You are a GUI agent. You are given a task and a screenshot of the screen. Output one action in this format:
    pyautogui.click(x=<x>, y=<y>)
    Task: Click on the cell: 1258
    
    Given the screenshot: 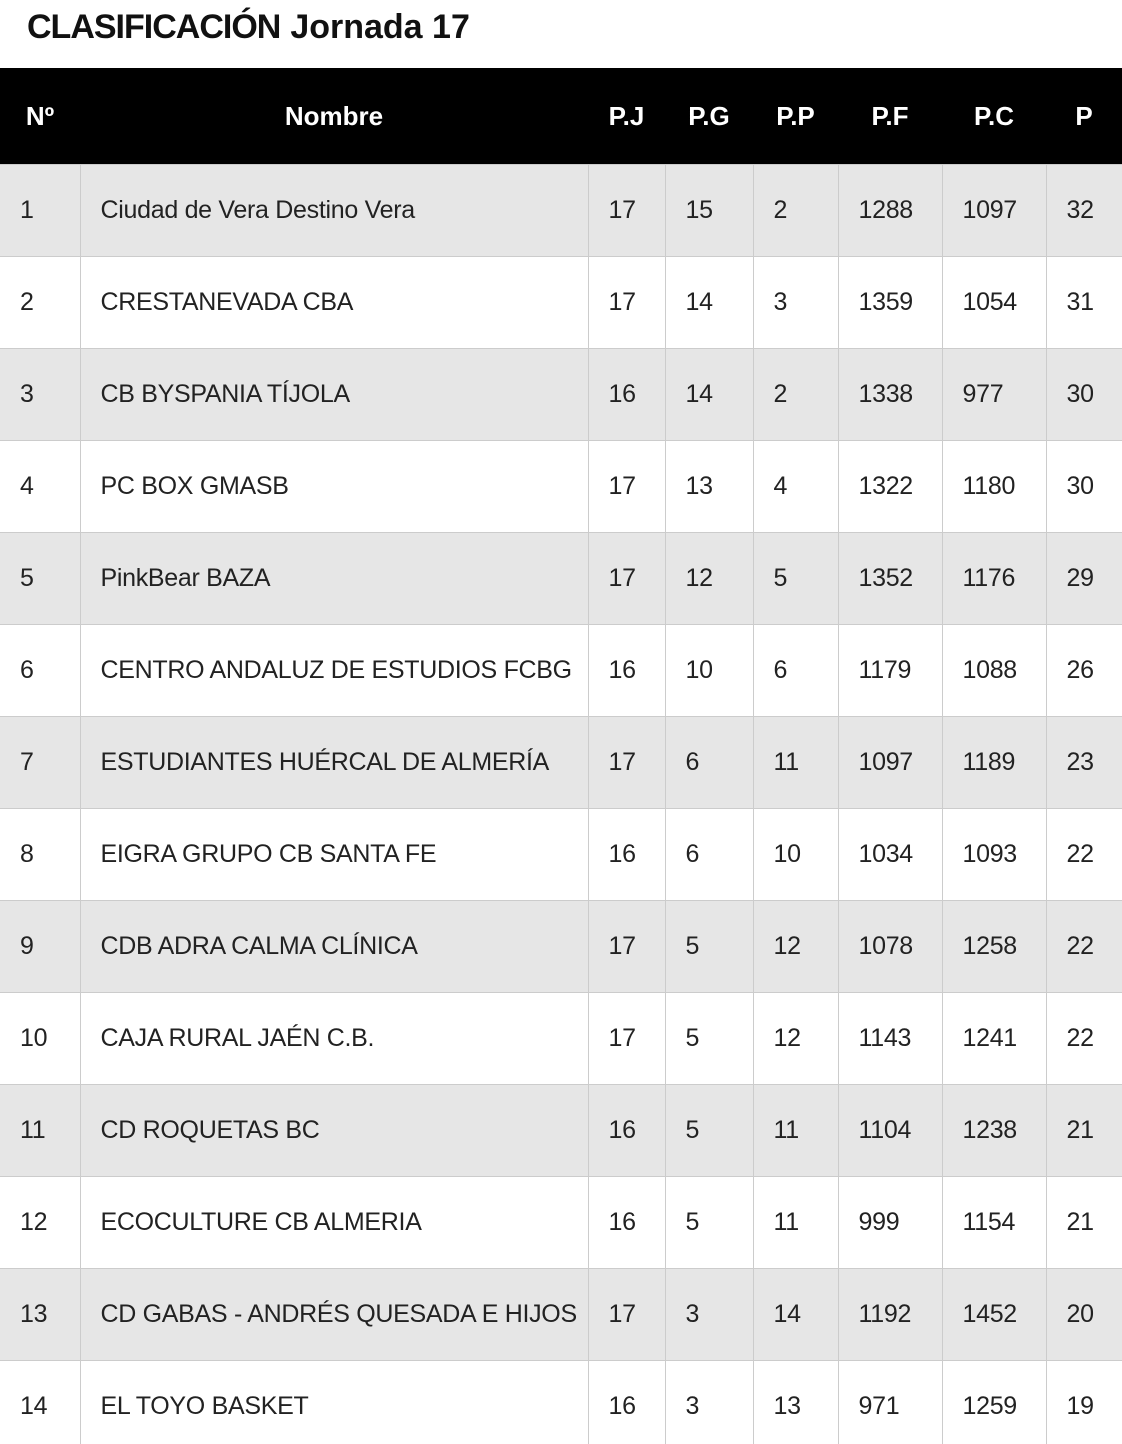 What is the action you would take?
    pyautogui.click(x=994, y=946)
    